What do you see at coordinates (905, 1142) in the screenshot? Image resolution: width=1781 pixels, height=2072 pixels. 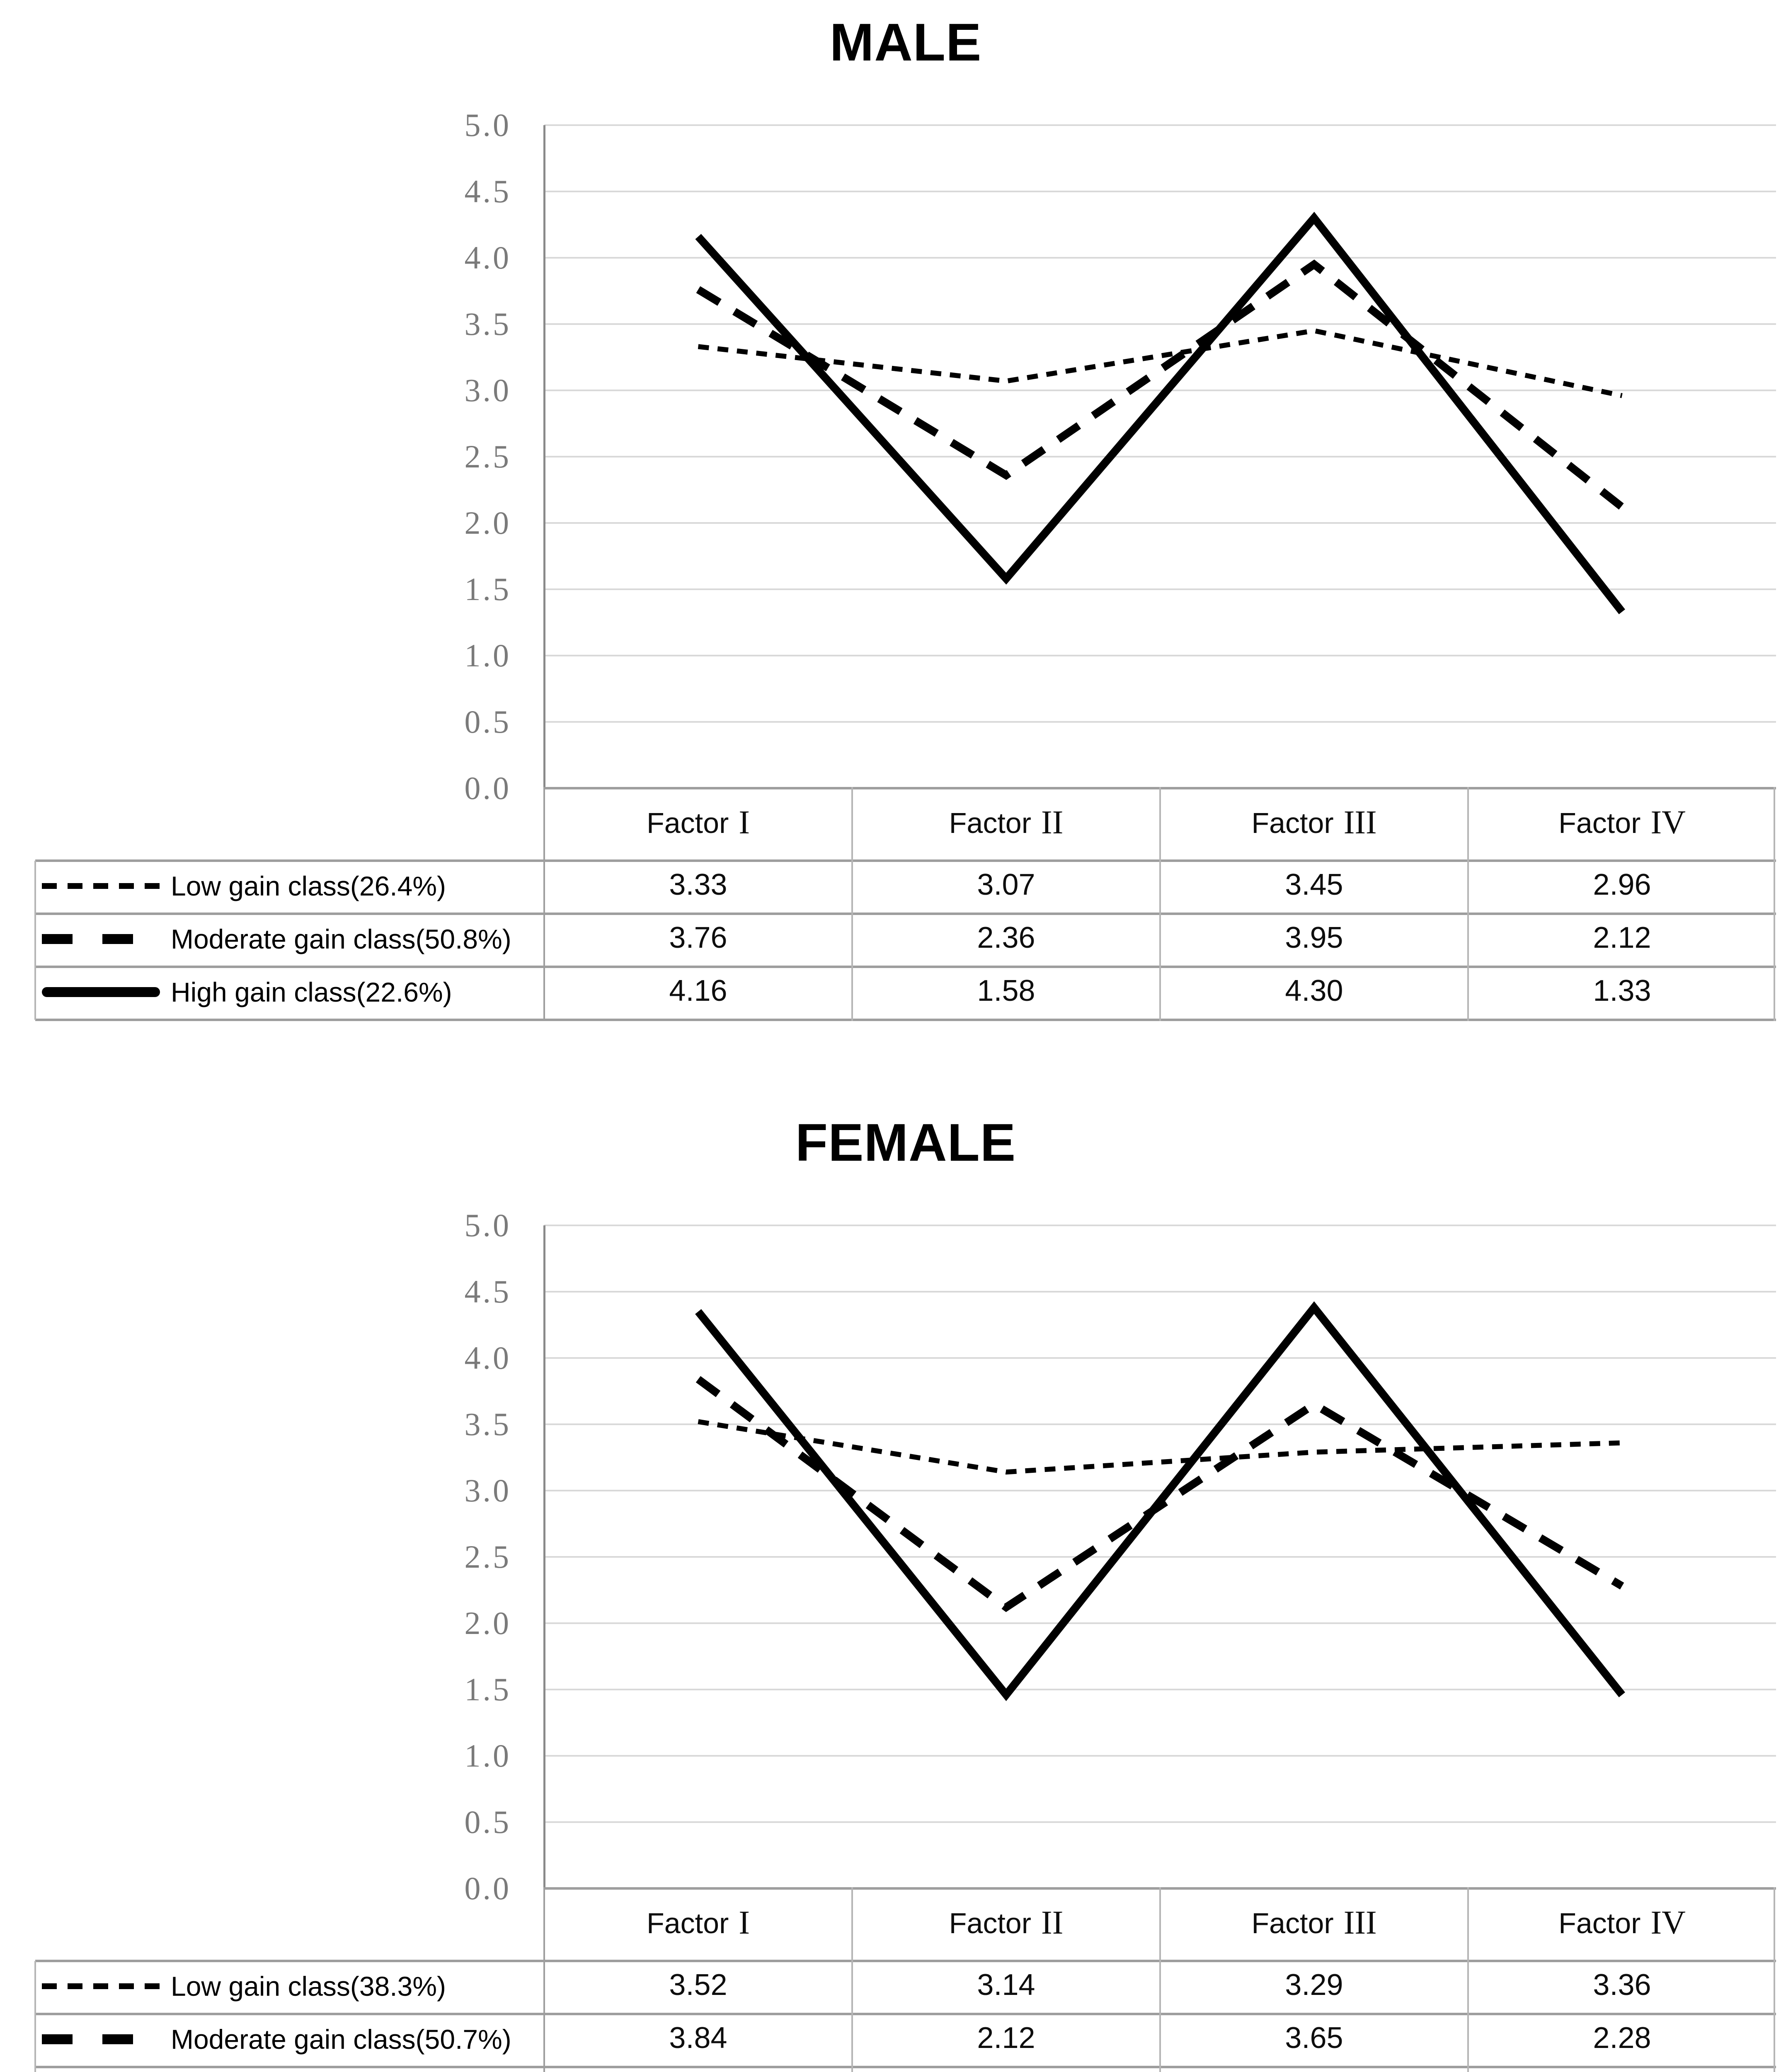 I see `chart-title-female: FEMALE` at bounding box center [905, 1142].